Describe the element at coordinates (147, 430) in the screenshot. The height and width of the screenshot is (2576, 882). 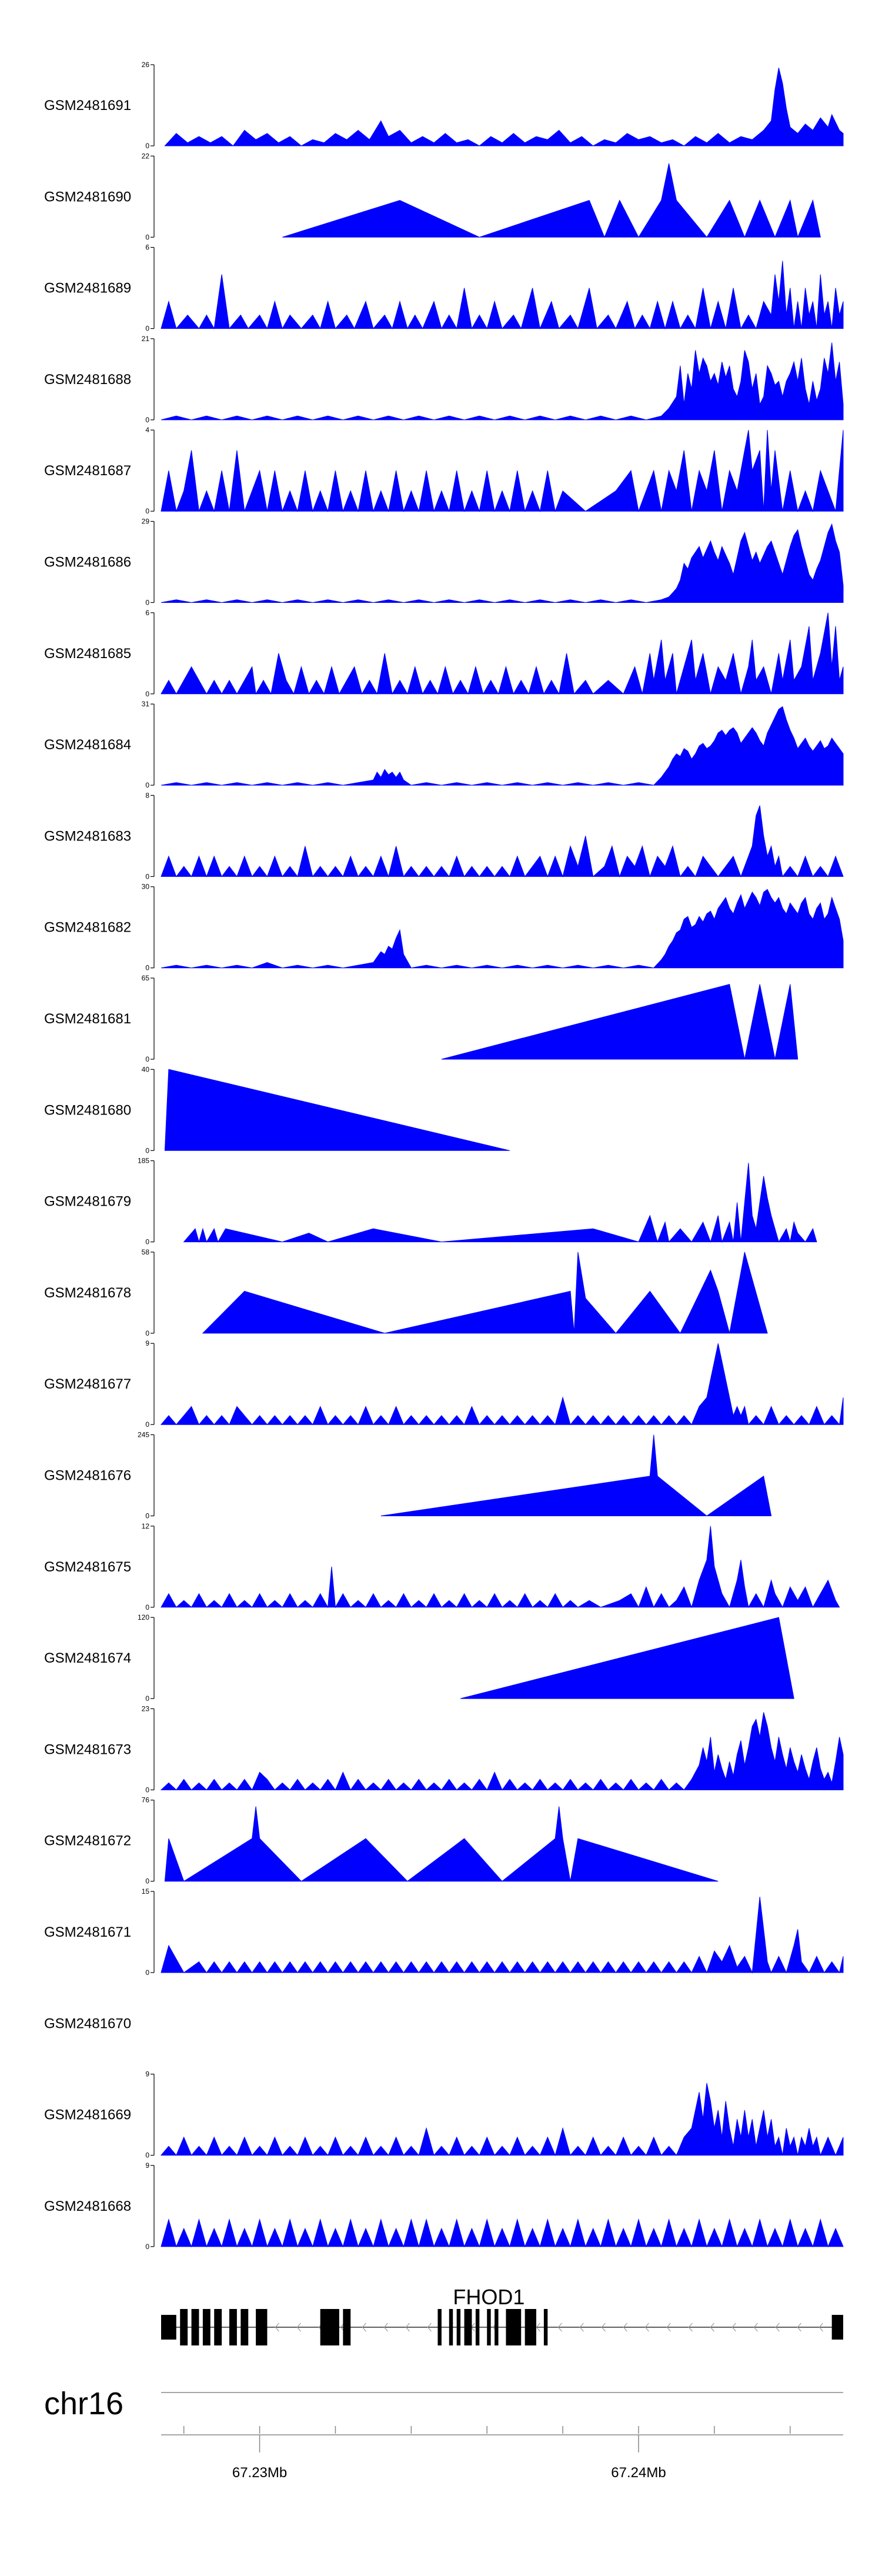
I see `y-tick-label-max: 4` at that location.